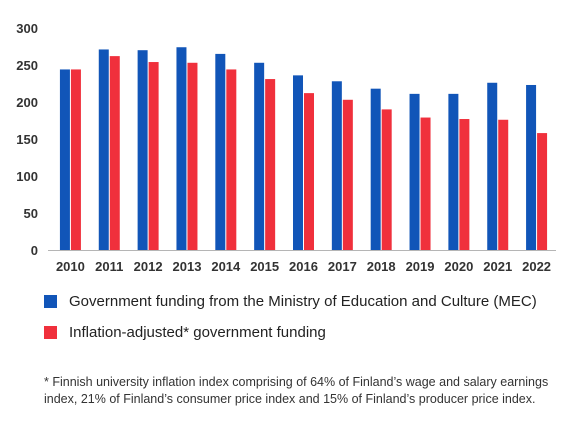  Describe the element at coordinates (192, 156) in the screenshot. I see `bar-inflation-adjusted-2013` at that location.